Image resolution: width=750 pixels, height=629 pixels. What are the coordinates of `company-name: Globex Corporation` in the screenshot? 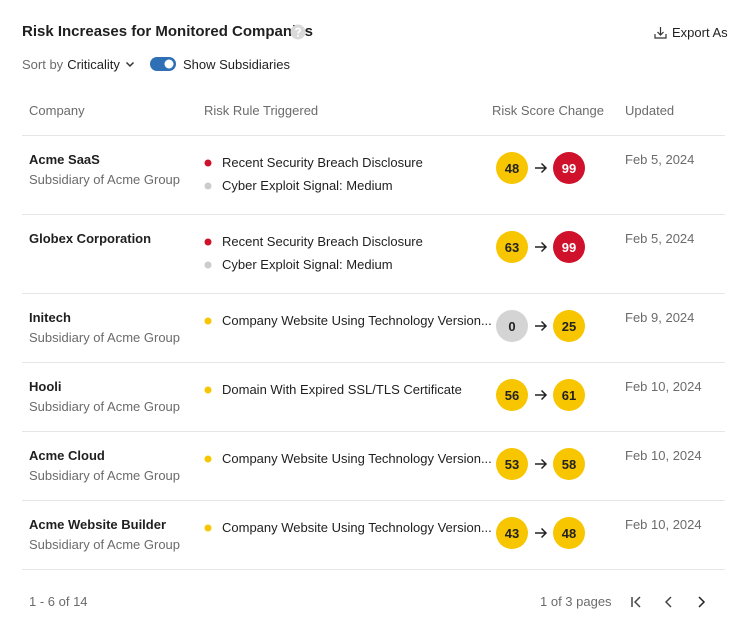 It's located at (90, 238).